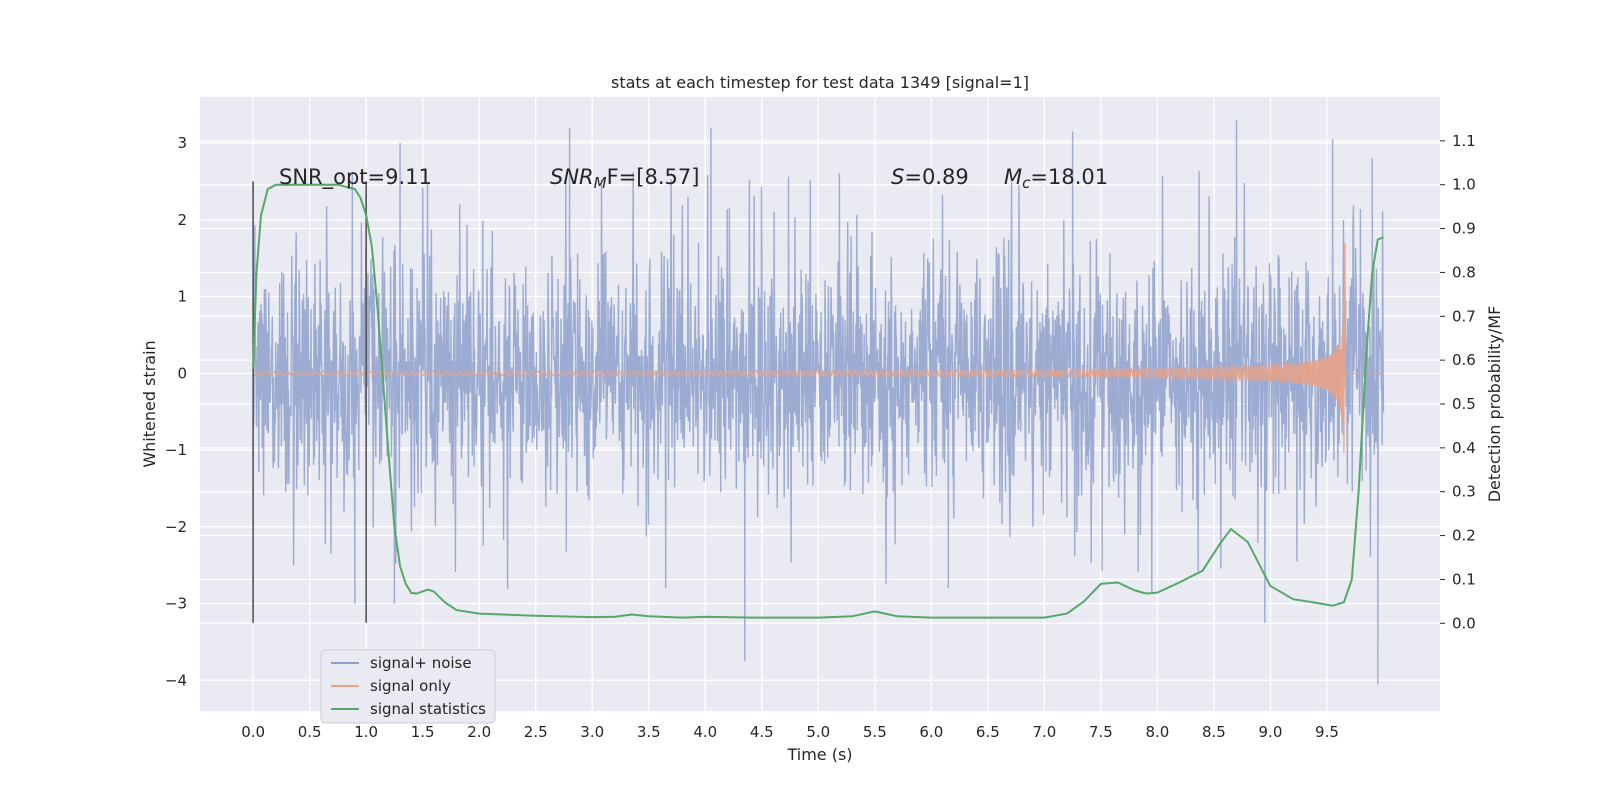 The width and height of the screenshot is (1600, 800). I want to click on y-tick-label-left: 2, so click(182, 220).